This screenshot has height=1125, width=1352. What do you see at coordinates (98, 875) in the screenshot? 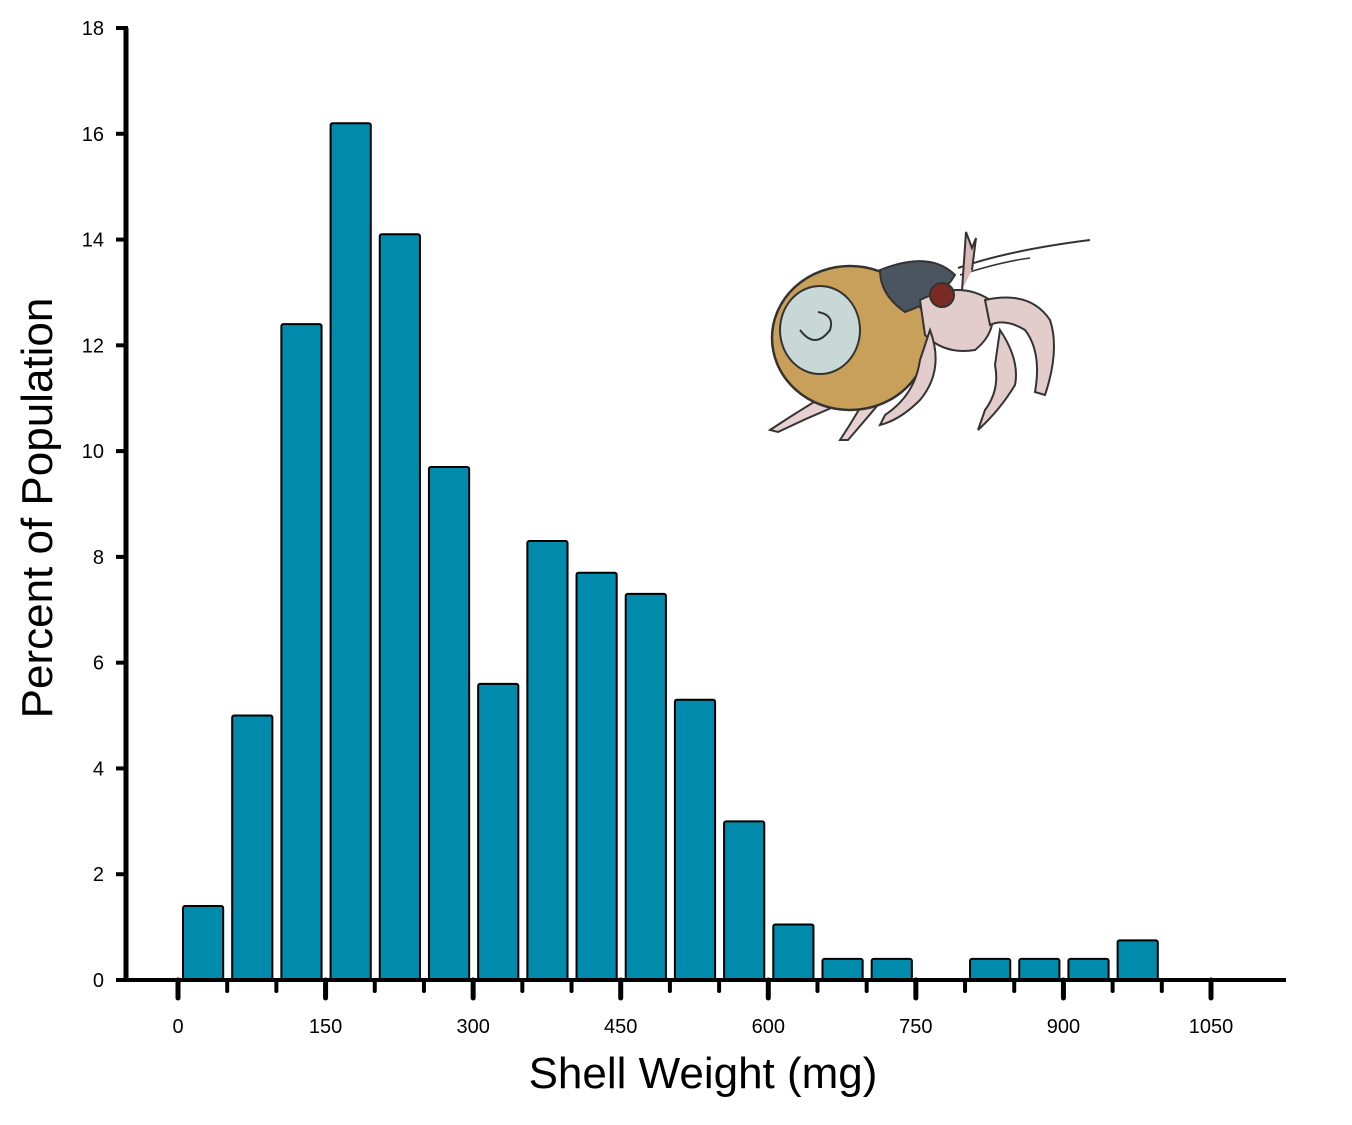
I see `y-tick-label-2: 2` at bounding box center [98, 875].